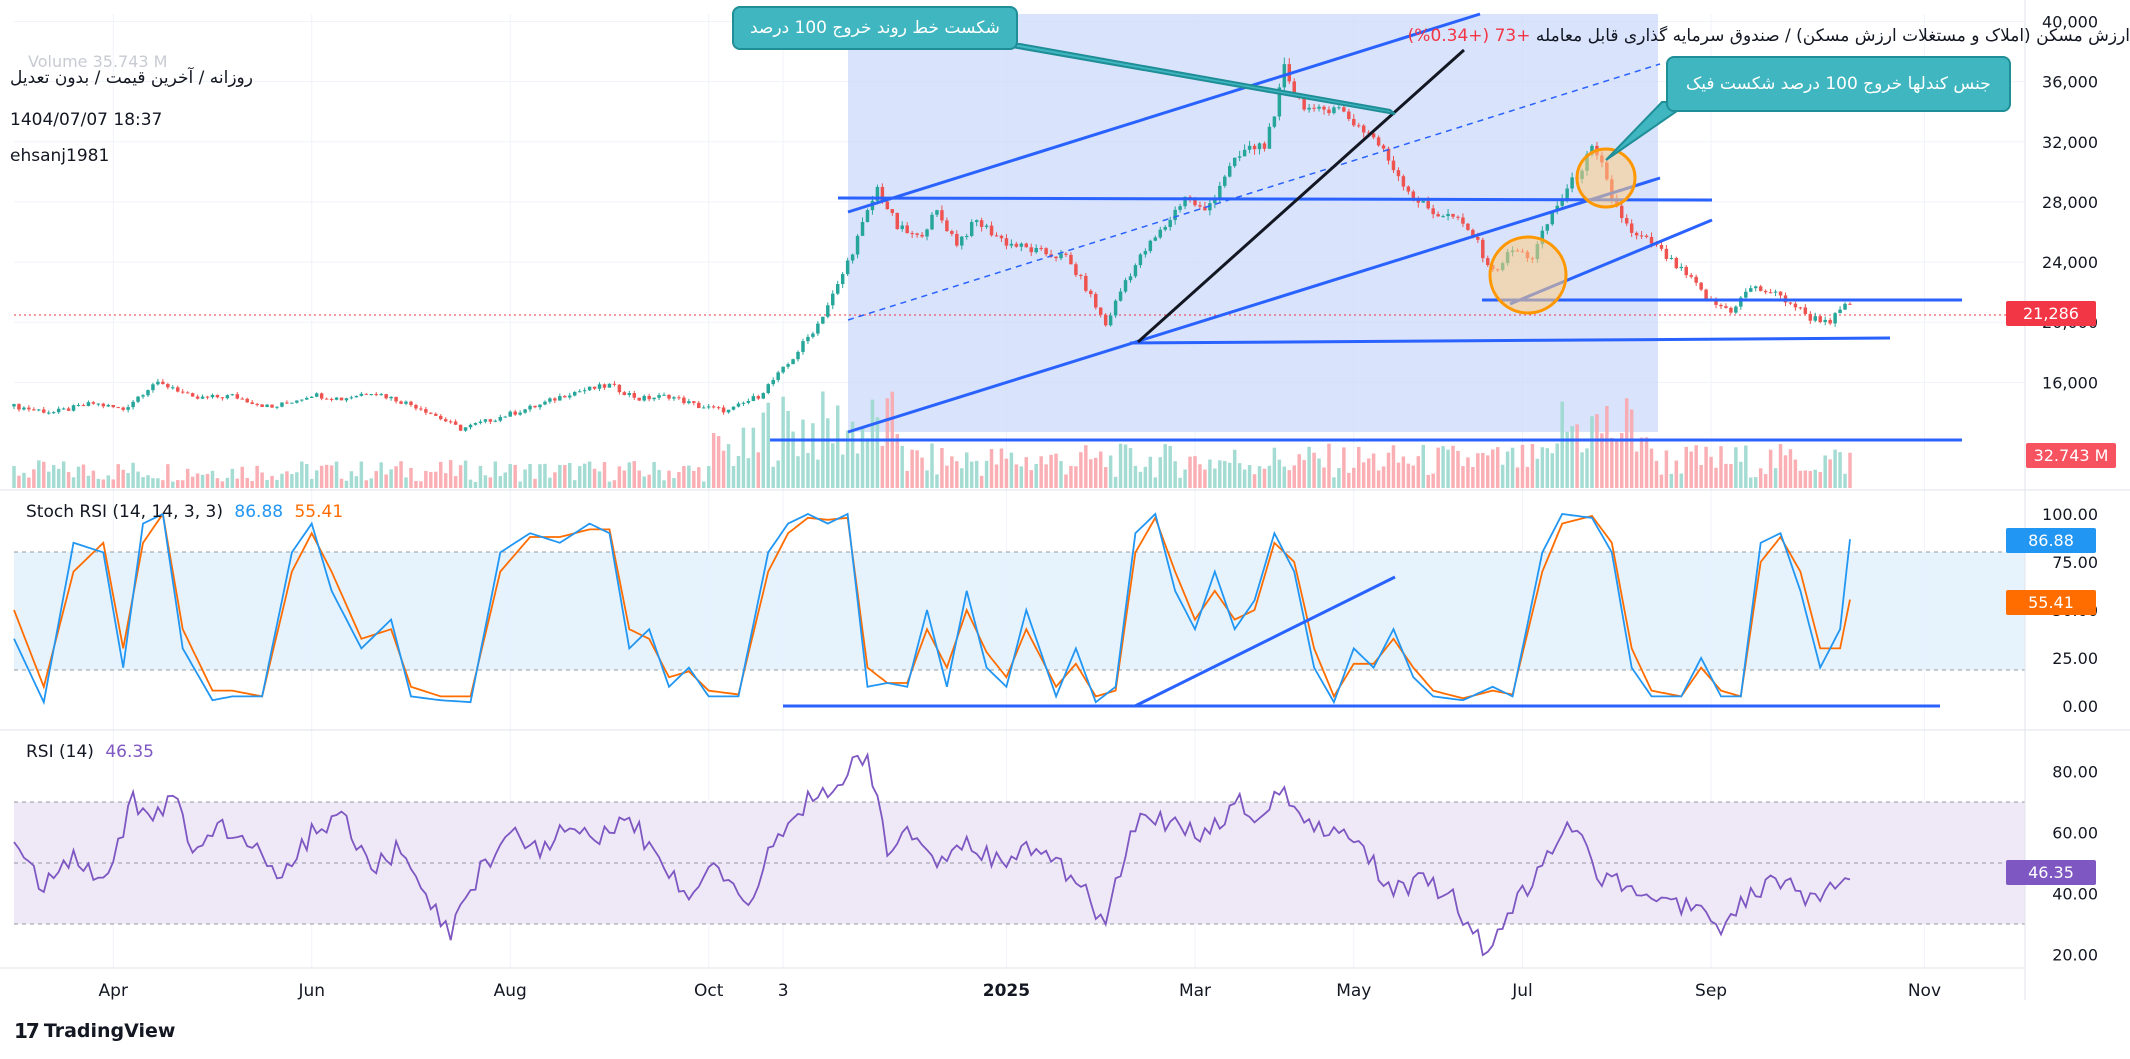 Image resolution: width=2130 pixels, height=1059 pixels. I want to click on rsi-legend: RSI (14) 46.35, so click(90, 752).